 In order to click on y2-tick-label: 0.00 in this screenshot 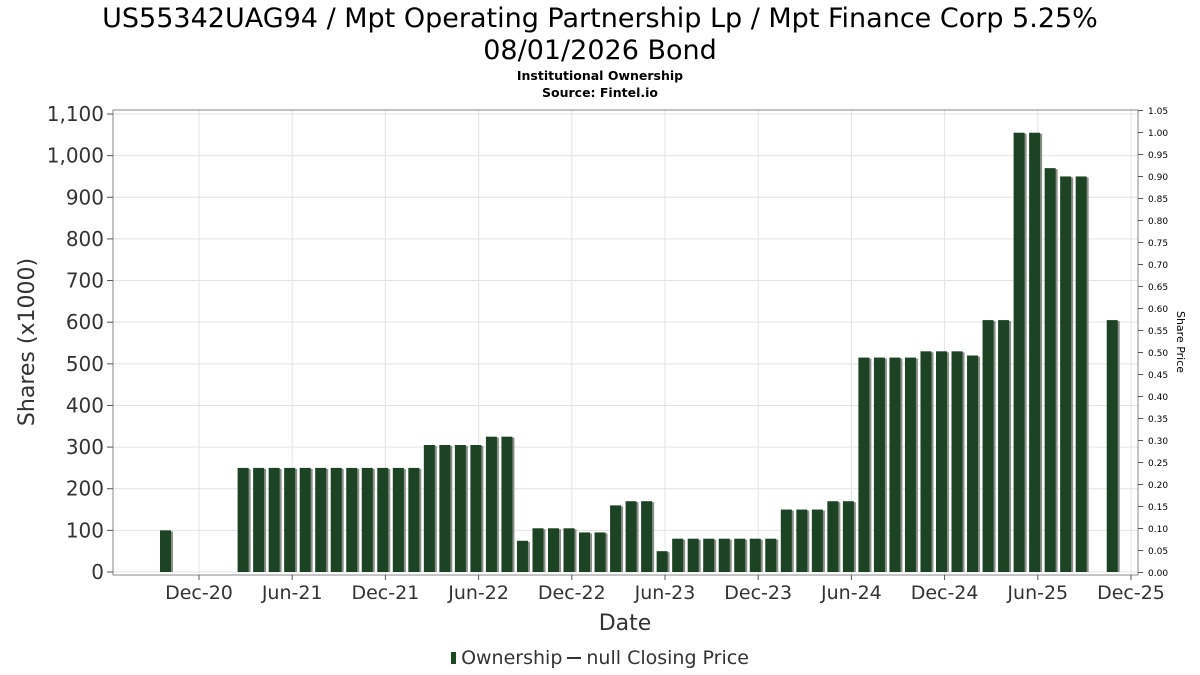, I will do `click(1158, 574)`.